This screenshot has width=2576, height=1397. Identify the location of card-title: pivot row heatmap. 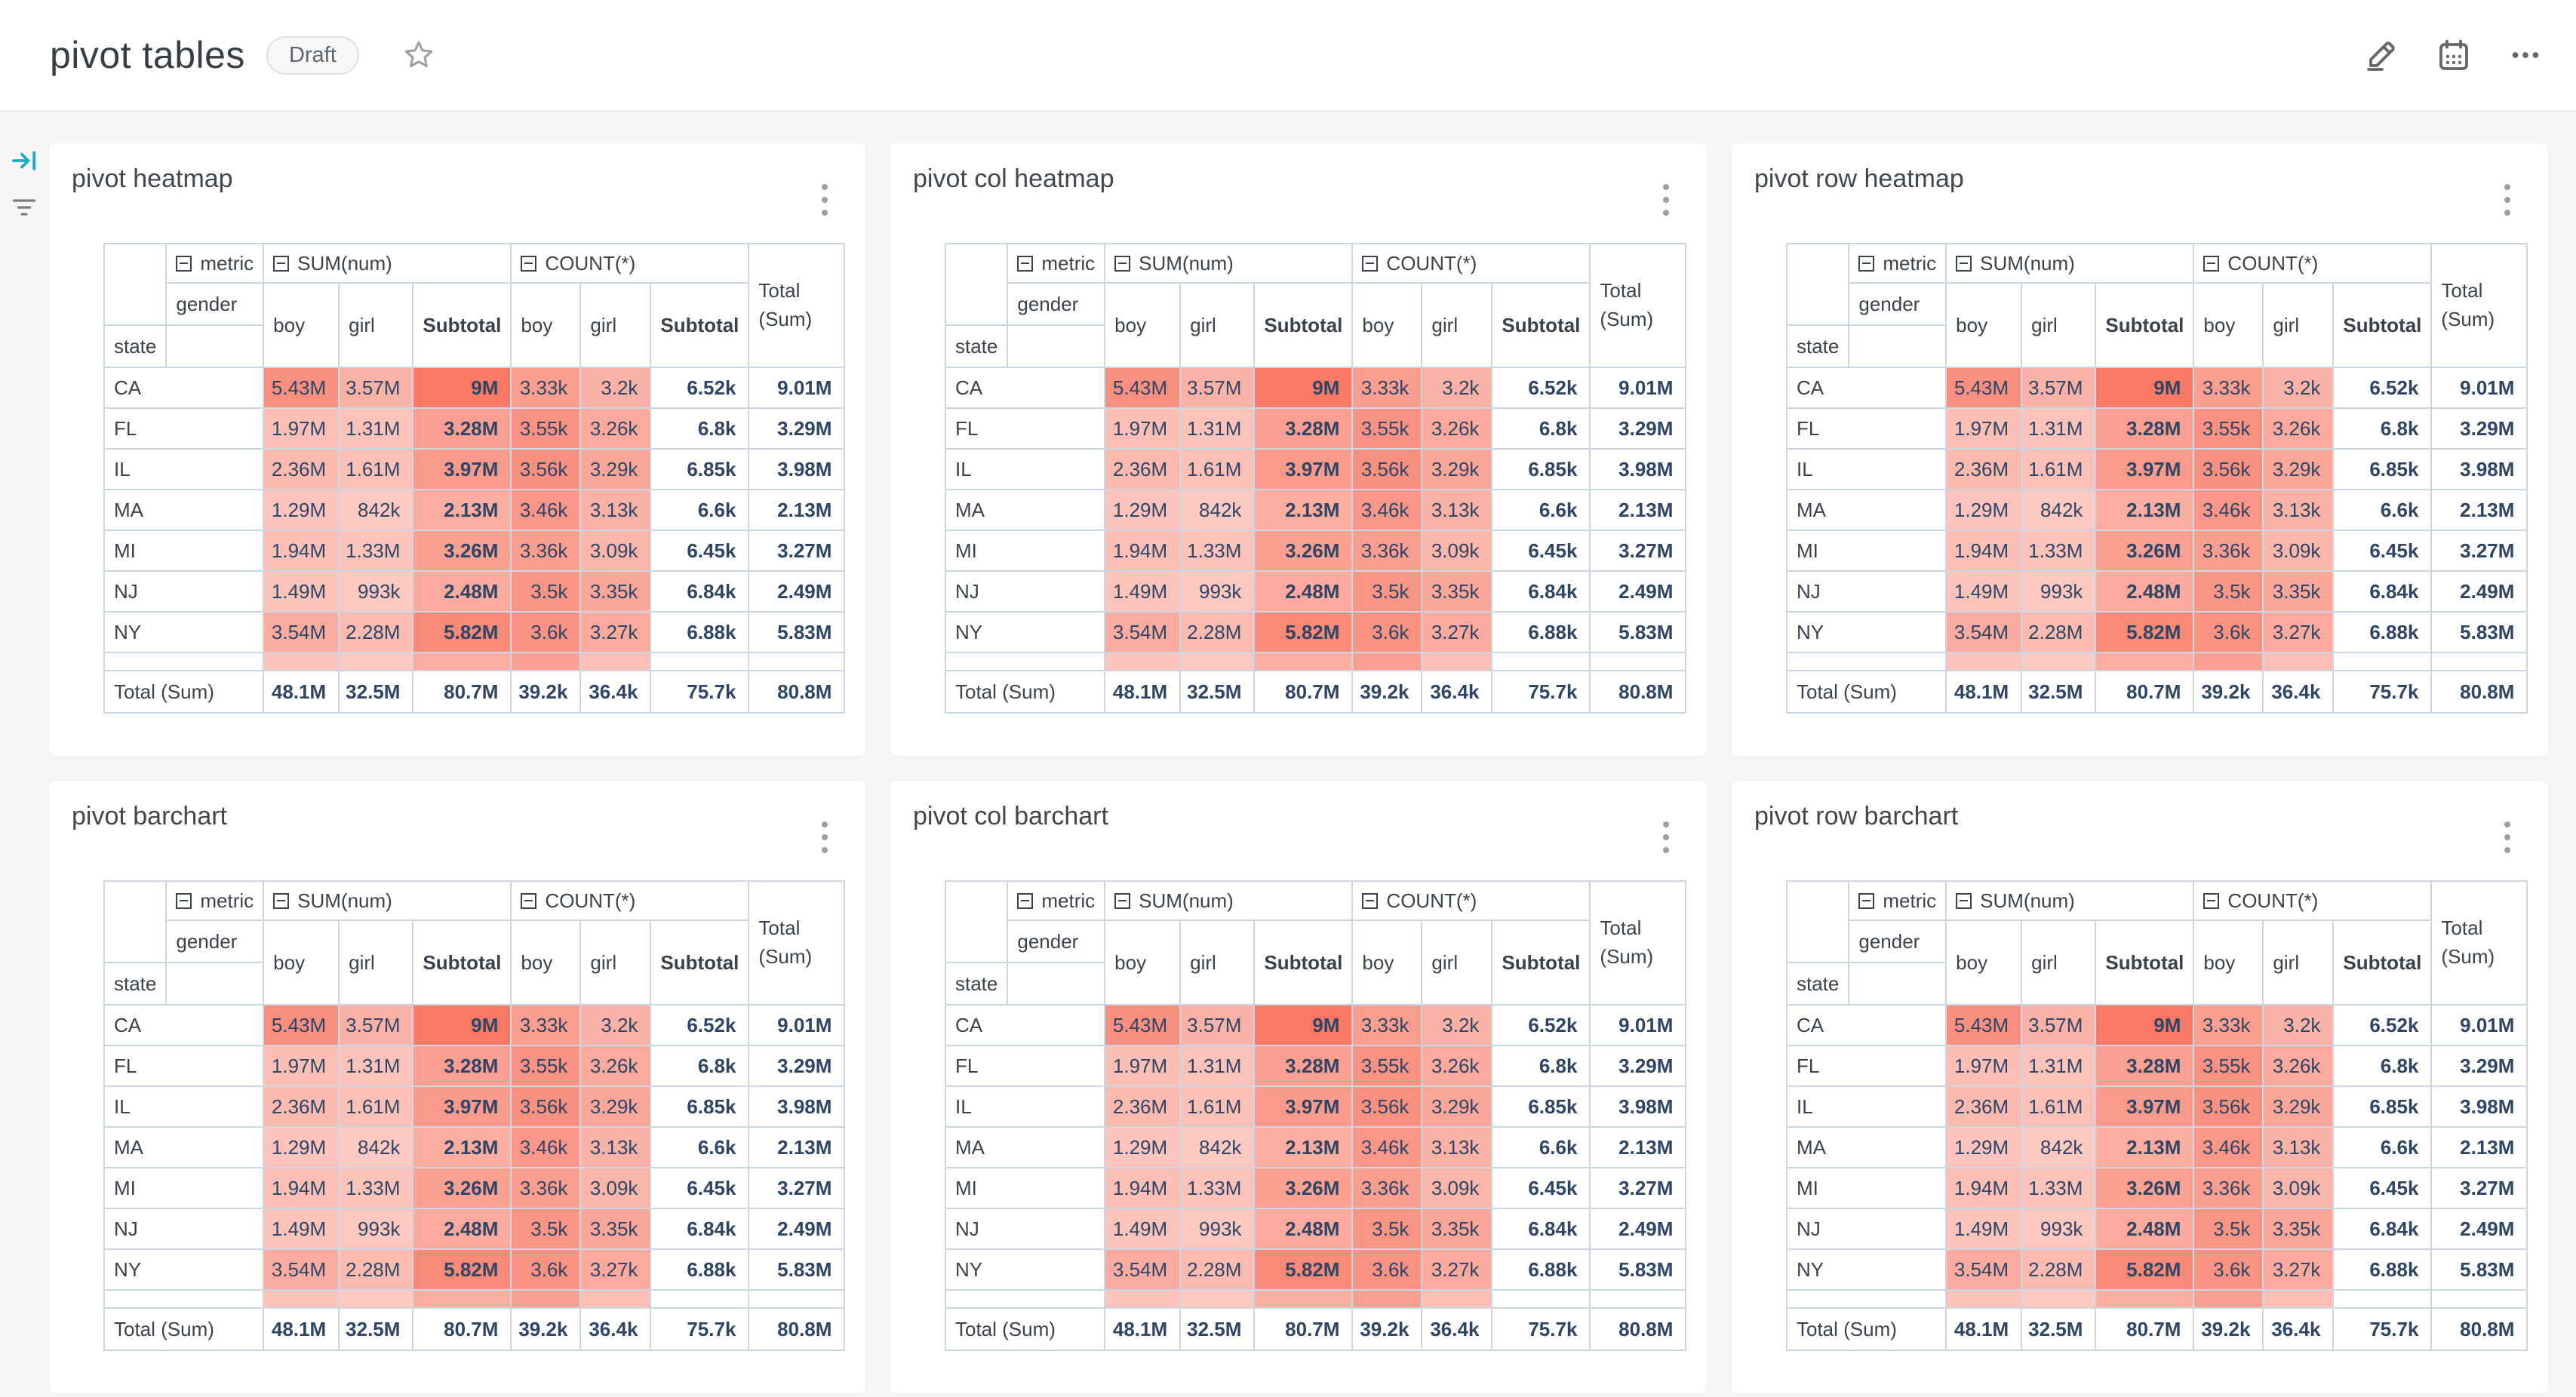
(1859, 178).